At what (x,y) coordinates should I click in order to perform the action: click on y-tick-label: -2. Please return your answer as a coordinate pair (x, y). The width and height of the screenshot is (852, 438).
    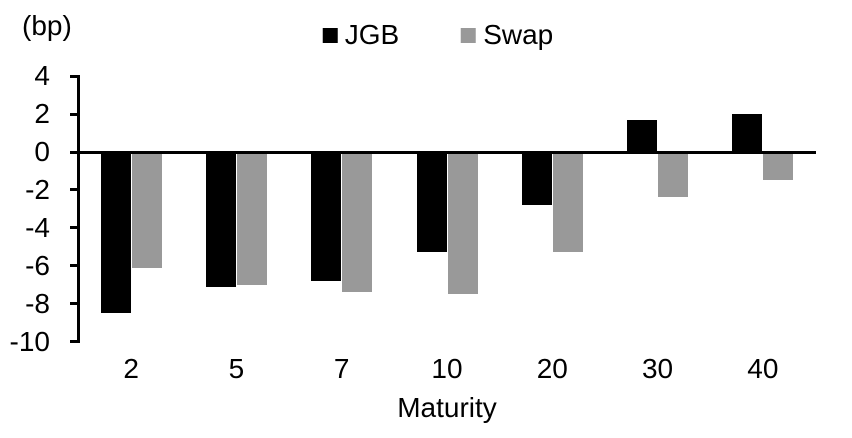
    Looking at the image, I should click on (37, 189).